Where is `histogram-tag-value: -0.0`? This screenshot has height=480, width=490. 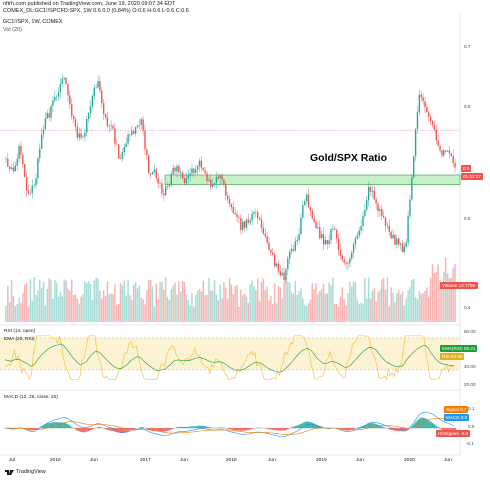
histogram-tag-value: -0.0 is located at coordinates (464, 433).